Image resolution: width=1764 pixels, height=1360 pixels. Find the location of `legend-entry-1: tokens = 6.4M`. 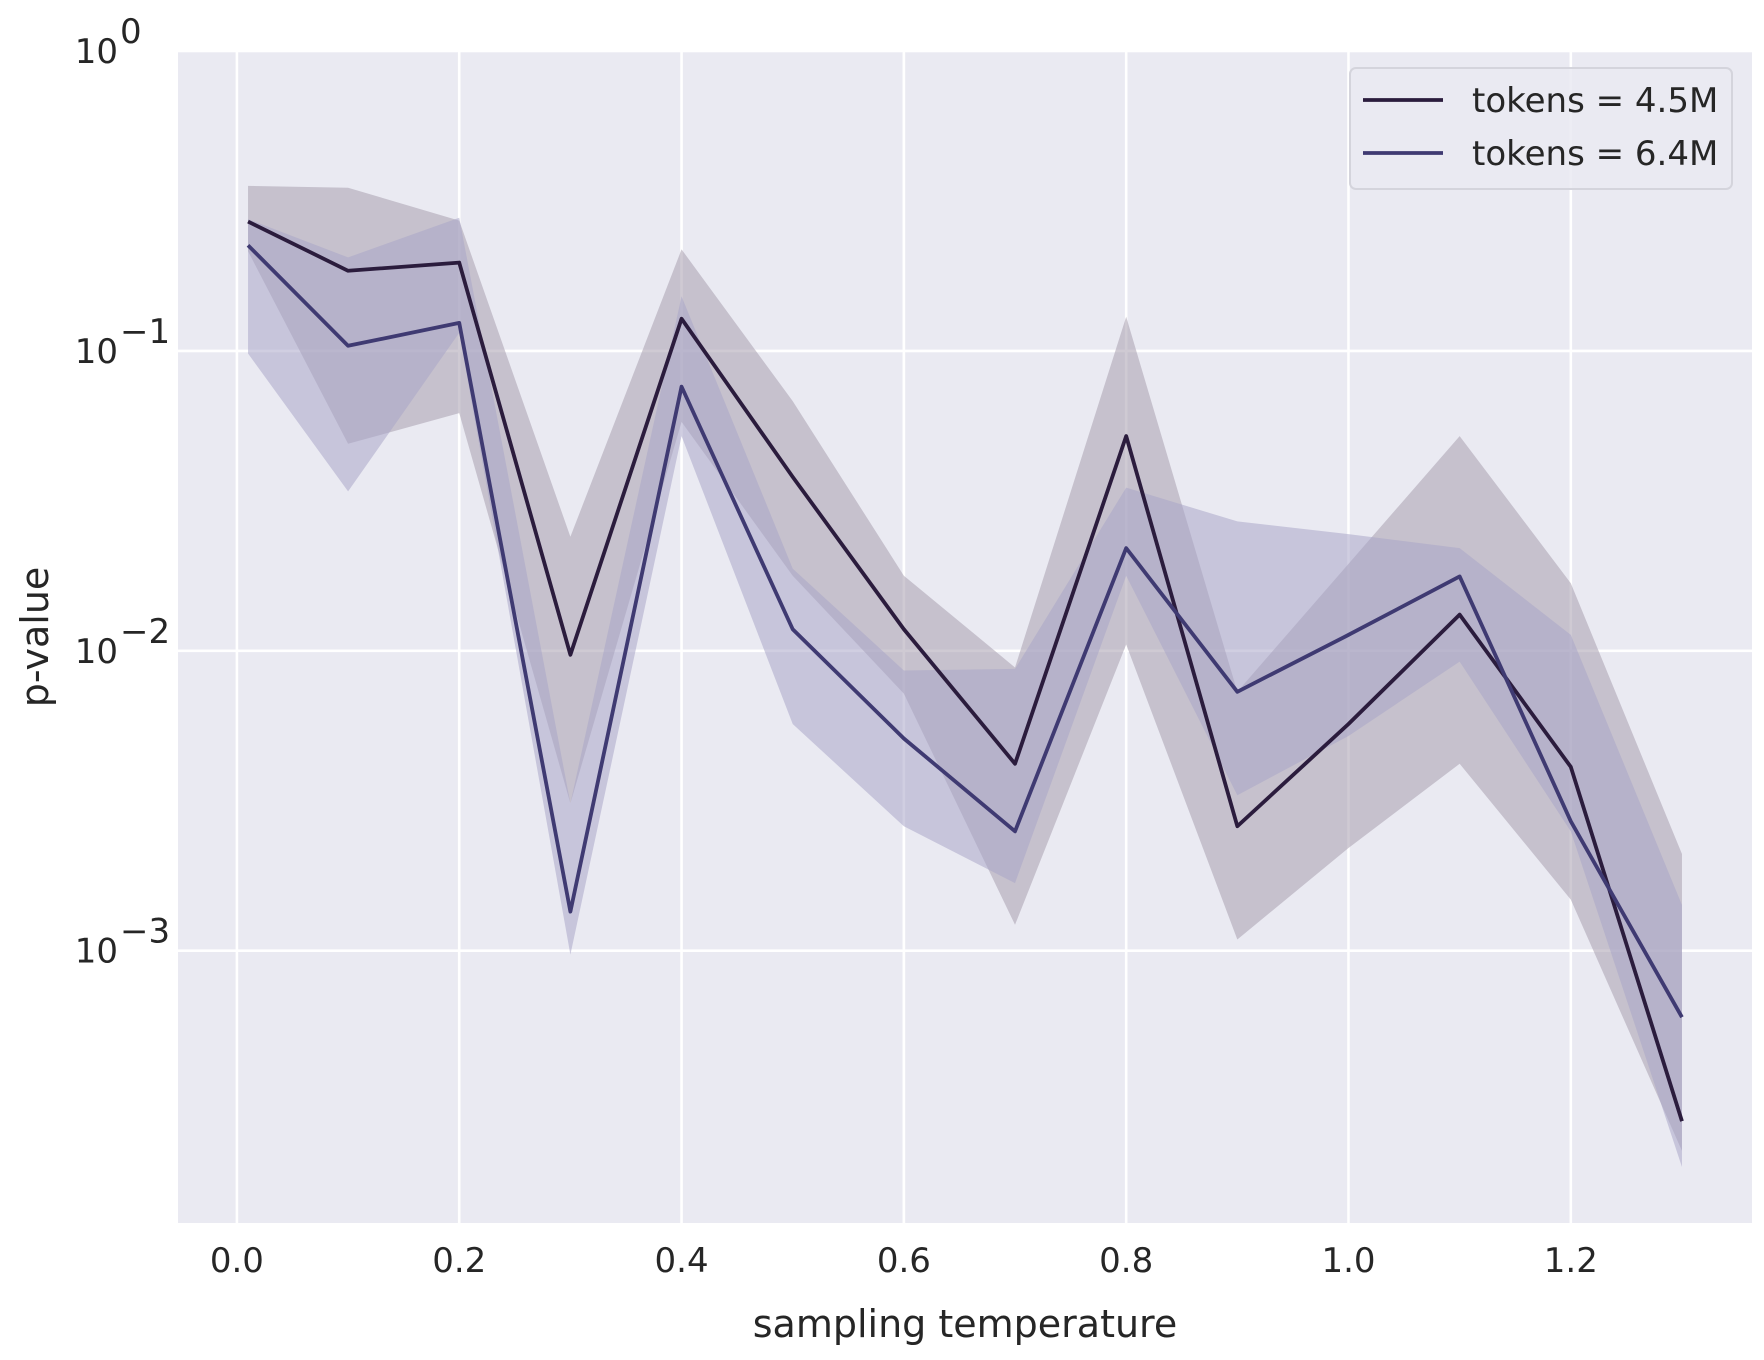

legend-entry-1: tokens = 6.4M is located at coordinates (1595, 154).